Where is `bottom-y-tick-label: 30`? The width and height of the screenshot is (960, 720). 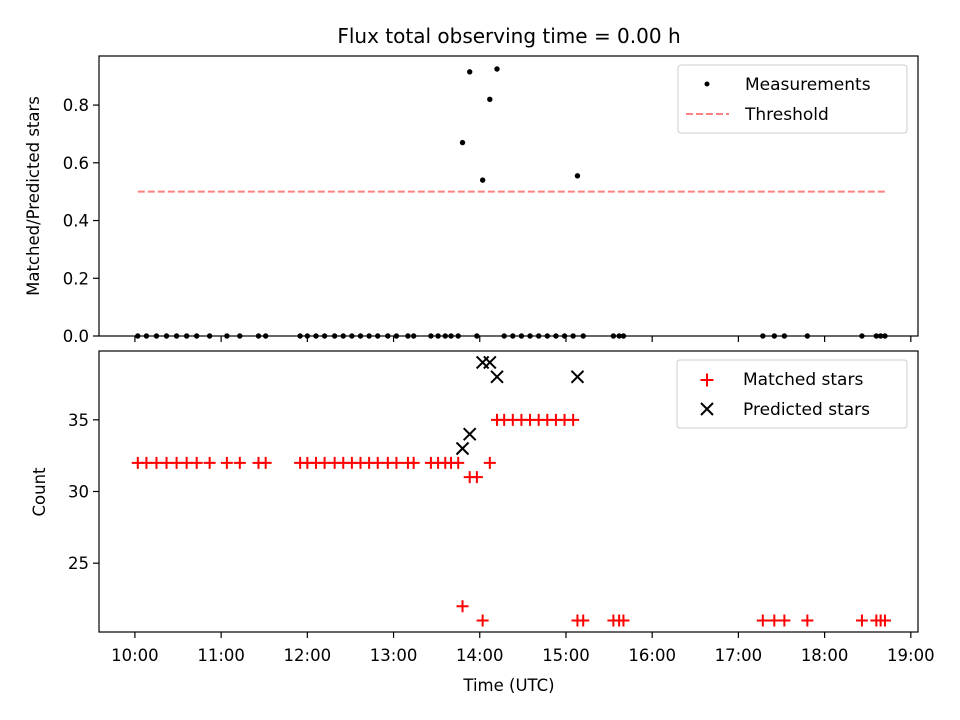 bottom-y-tick-label: 30 is located at coordinates (78, 492).